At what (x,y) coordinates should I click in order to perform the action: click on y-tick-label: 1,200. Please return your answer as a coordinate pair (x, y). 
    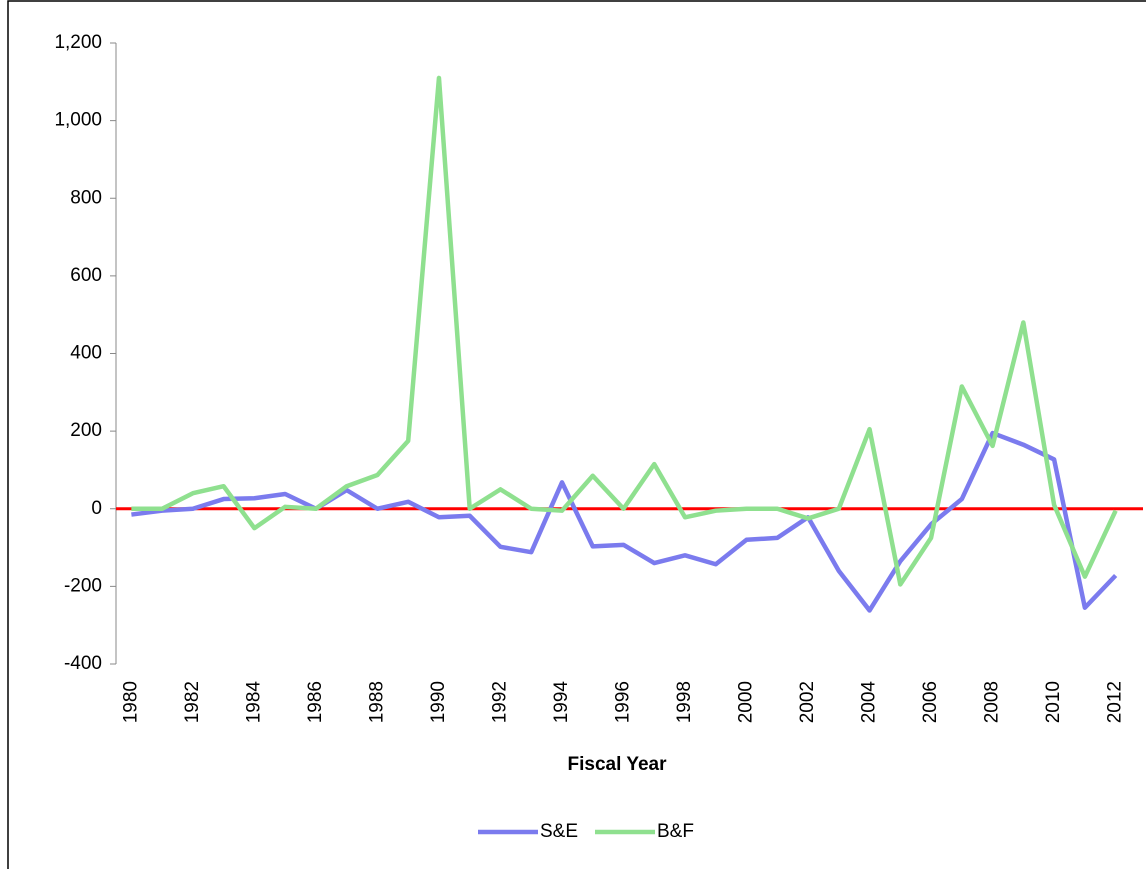
    Looking at the image, I should click on (78, 42).